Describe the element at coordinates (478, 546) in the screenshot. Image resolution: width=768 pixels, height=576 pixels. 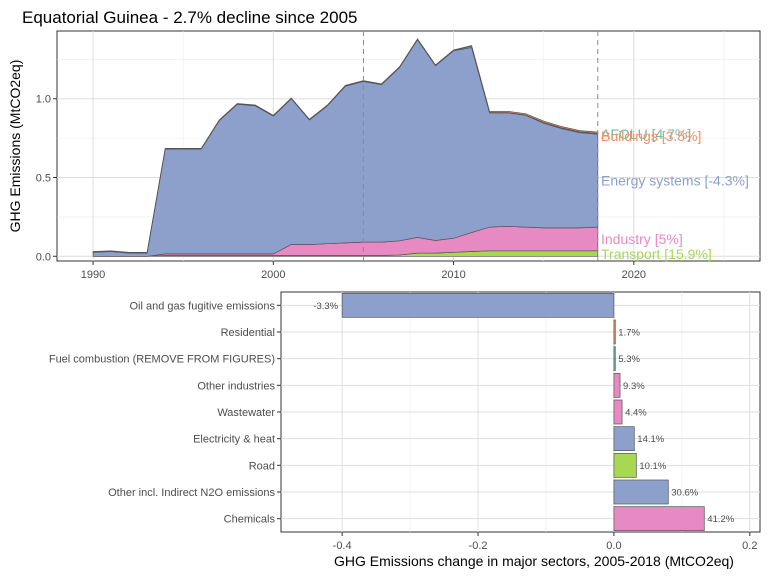
I see `x-tick-label: -0.2` at that location.